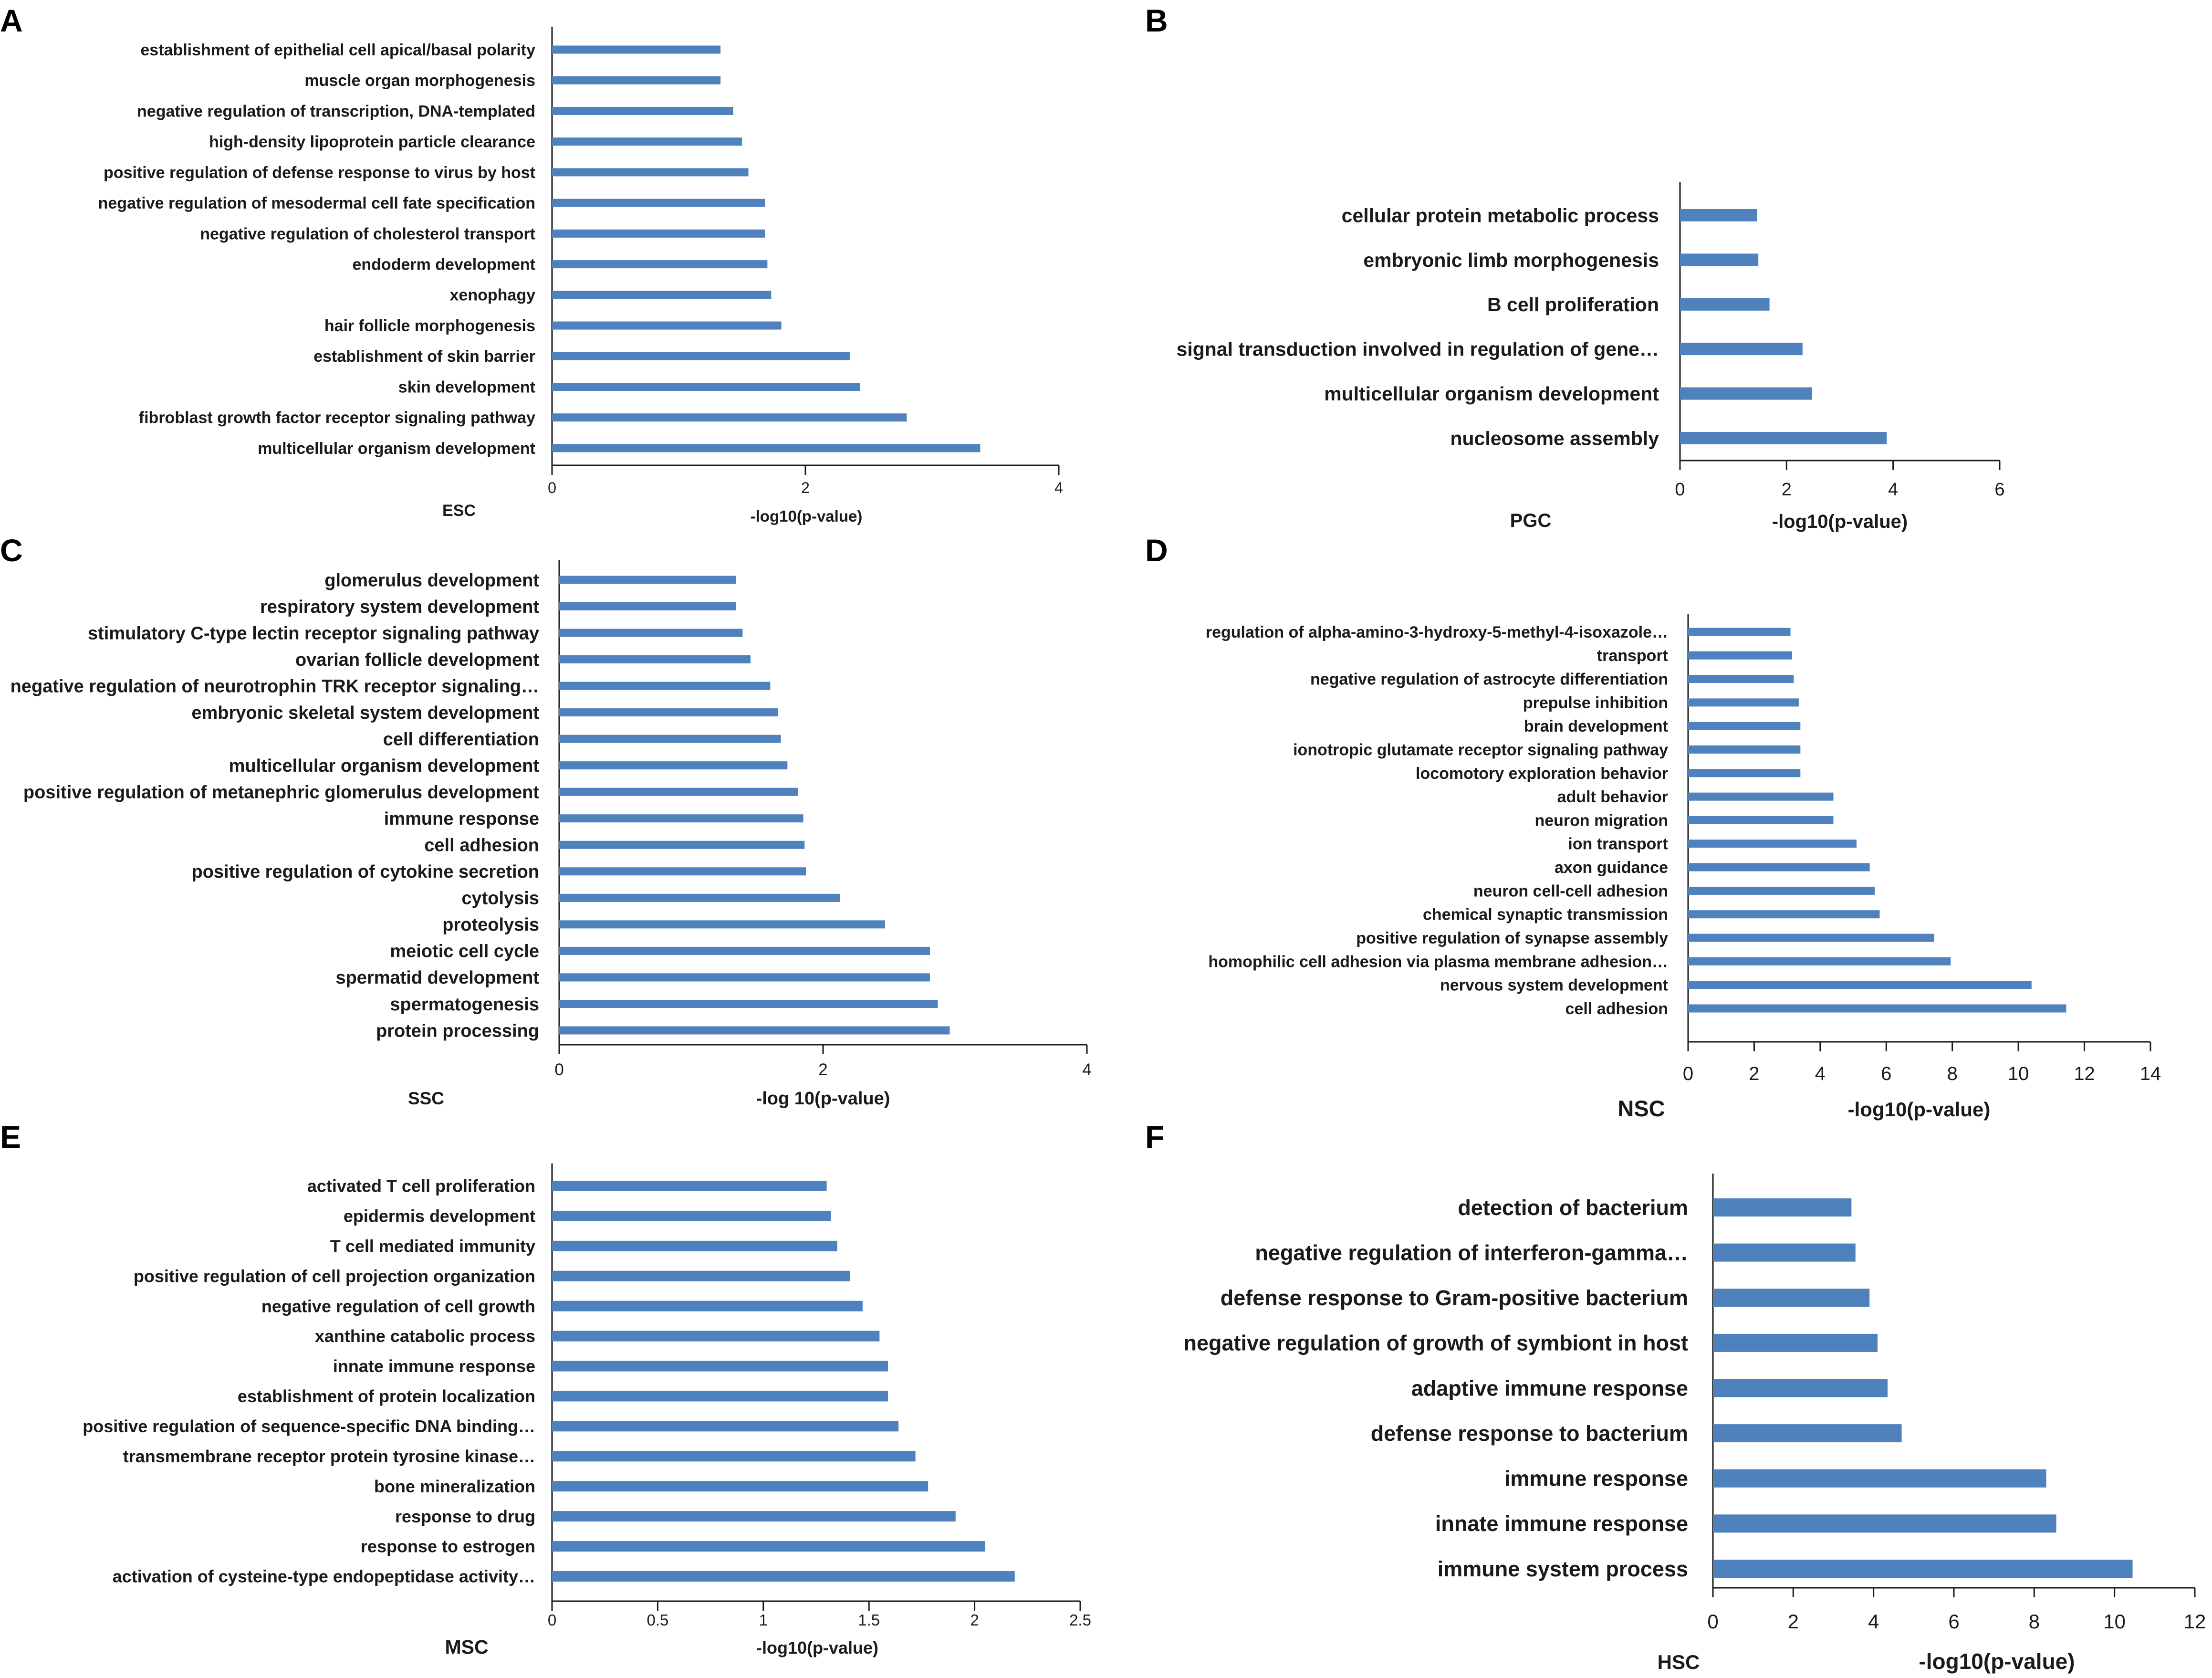  What do you see at coordinates (2019, 1073) in the screenshot?
I see `x-tick-label: 10` at bounding box center [2019, 1073].